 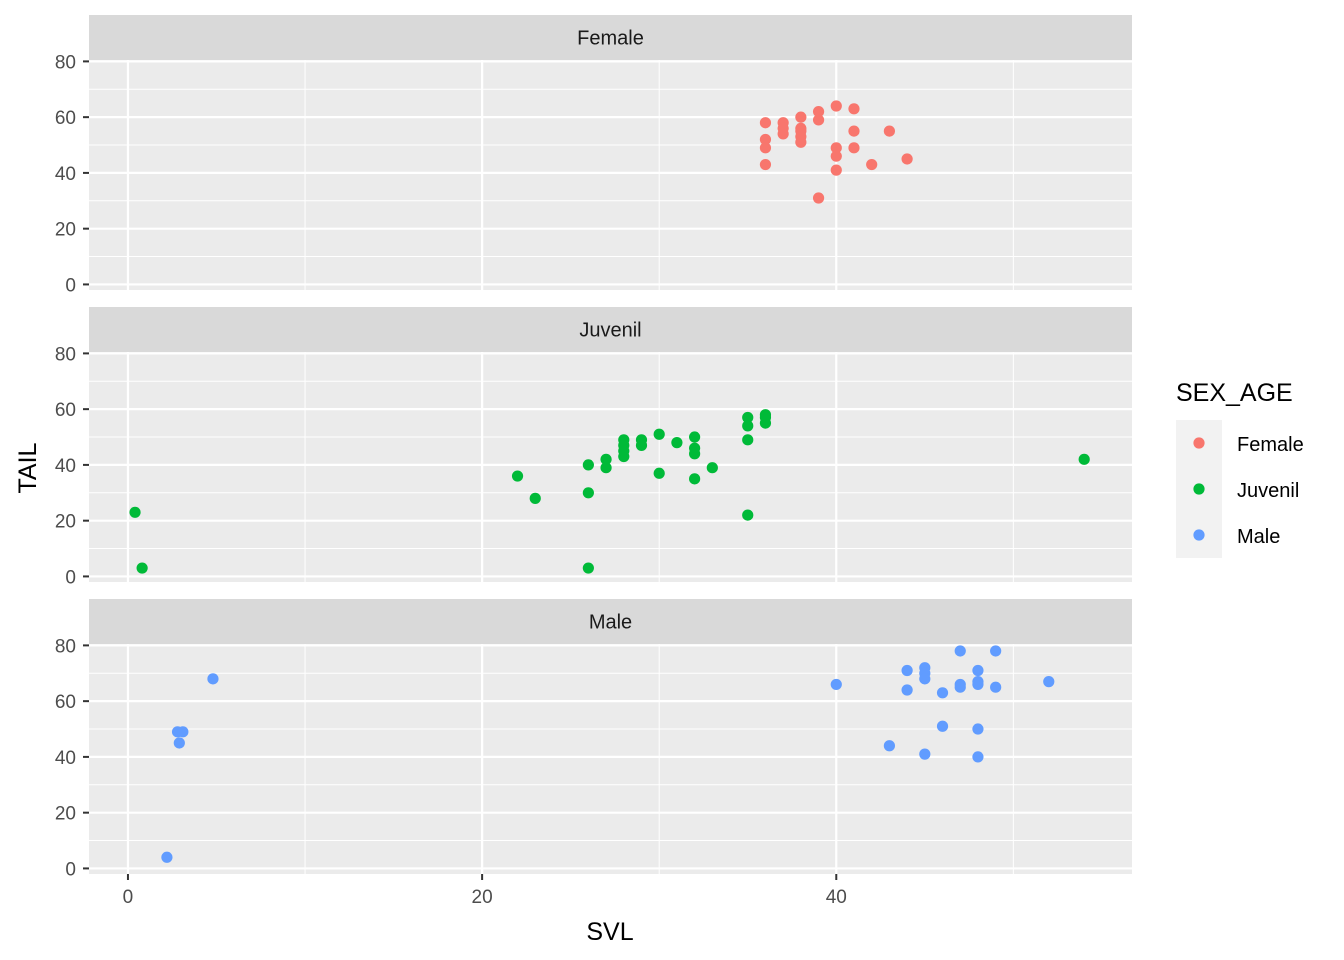 I want to click on legend-item-female: Female, so click(x=1248, y=445).